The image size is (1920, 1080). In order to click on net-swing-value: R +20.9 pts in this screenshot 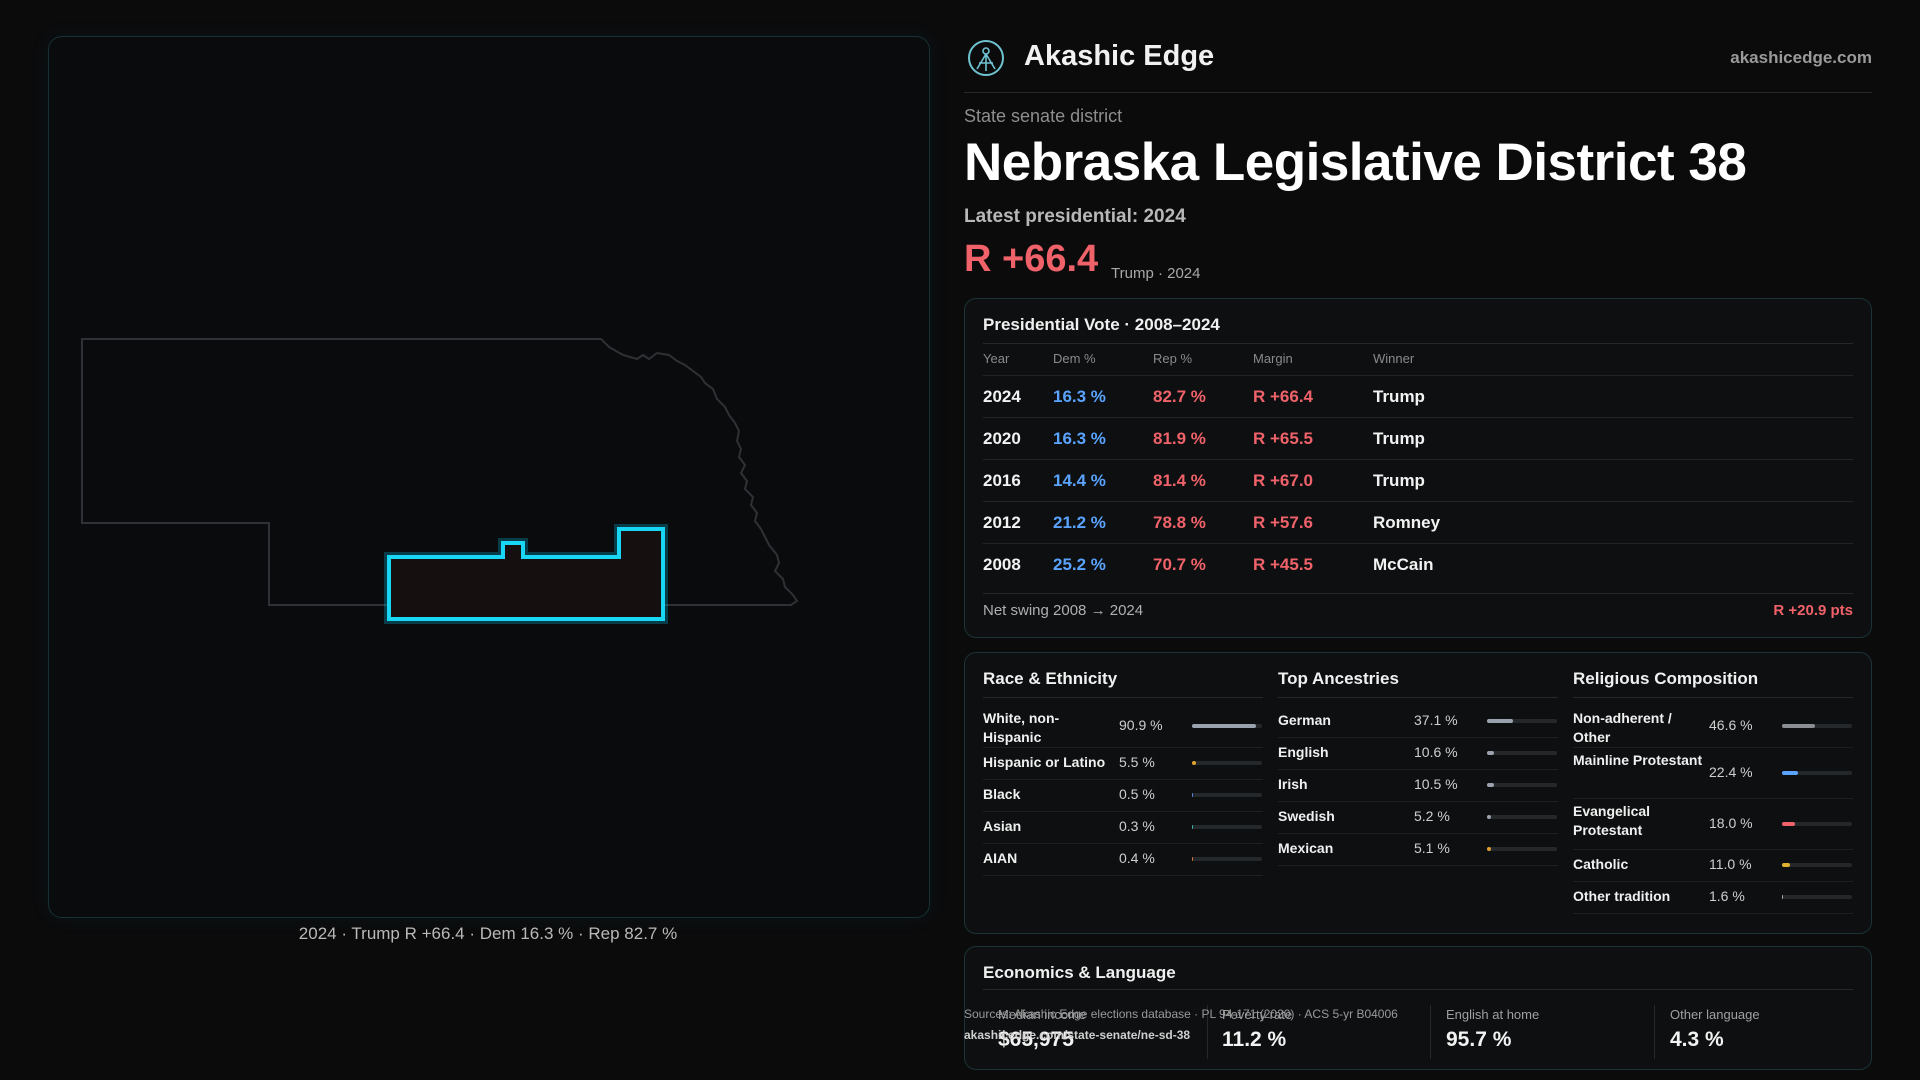, I will do `click(1813, 610)`.